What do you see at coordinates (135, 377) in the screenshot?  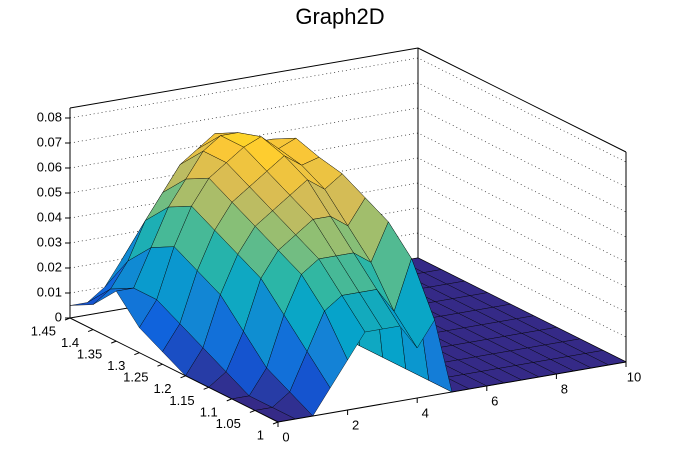 I see `y-tick-label: 1.25` at bounding box center [135, 377].